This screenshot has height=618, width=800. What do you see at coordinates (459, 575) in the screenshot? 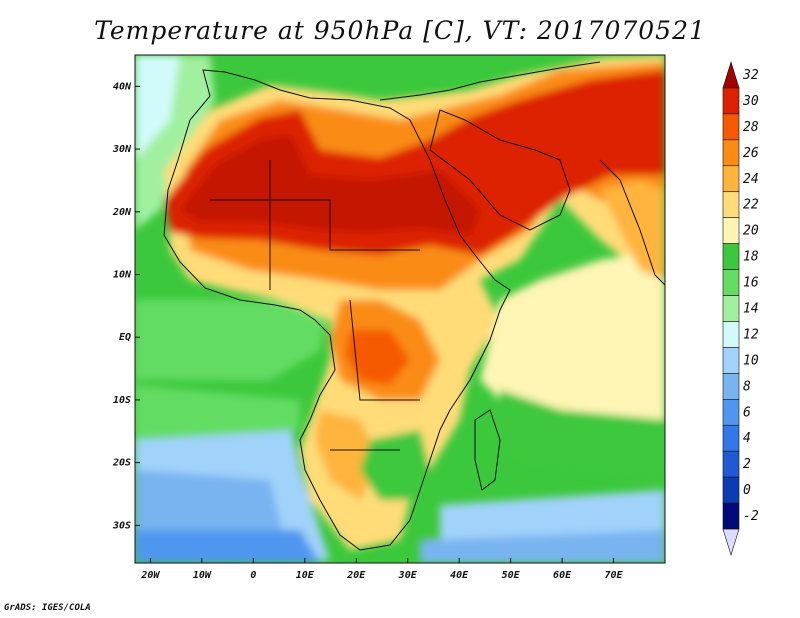
I see `lon-tick-label: 40E` at bounding box center [459, 575].